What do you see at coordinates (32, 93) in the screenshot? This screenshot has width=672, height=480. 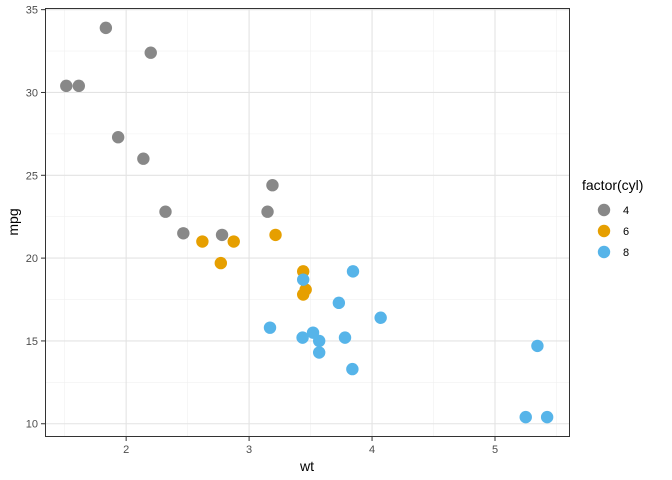 I see `y-tick-label: 30` at bounding box center [32, 93].